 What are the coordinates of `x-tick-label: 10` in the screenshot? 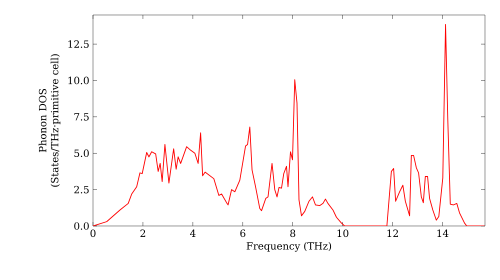 It's located at (343, 234).